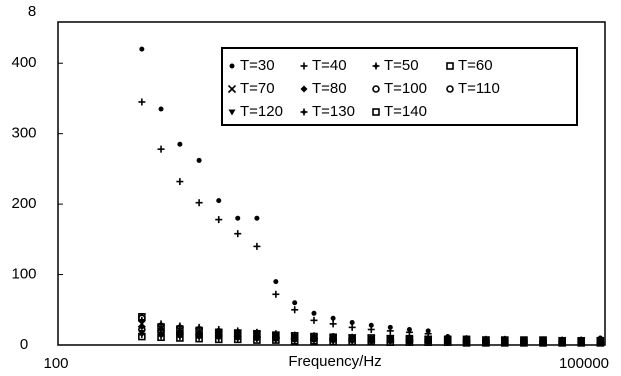 The height and width of the screenshot is (376, 621). I want to click on y-tick-label: 0, so click(24, 344).